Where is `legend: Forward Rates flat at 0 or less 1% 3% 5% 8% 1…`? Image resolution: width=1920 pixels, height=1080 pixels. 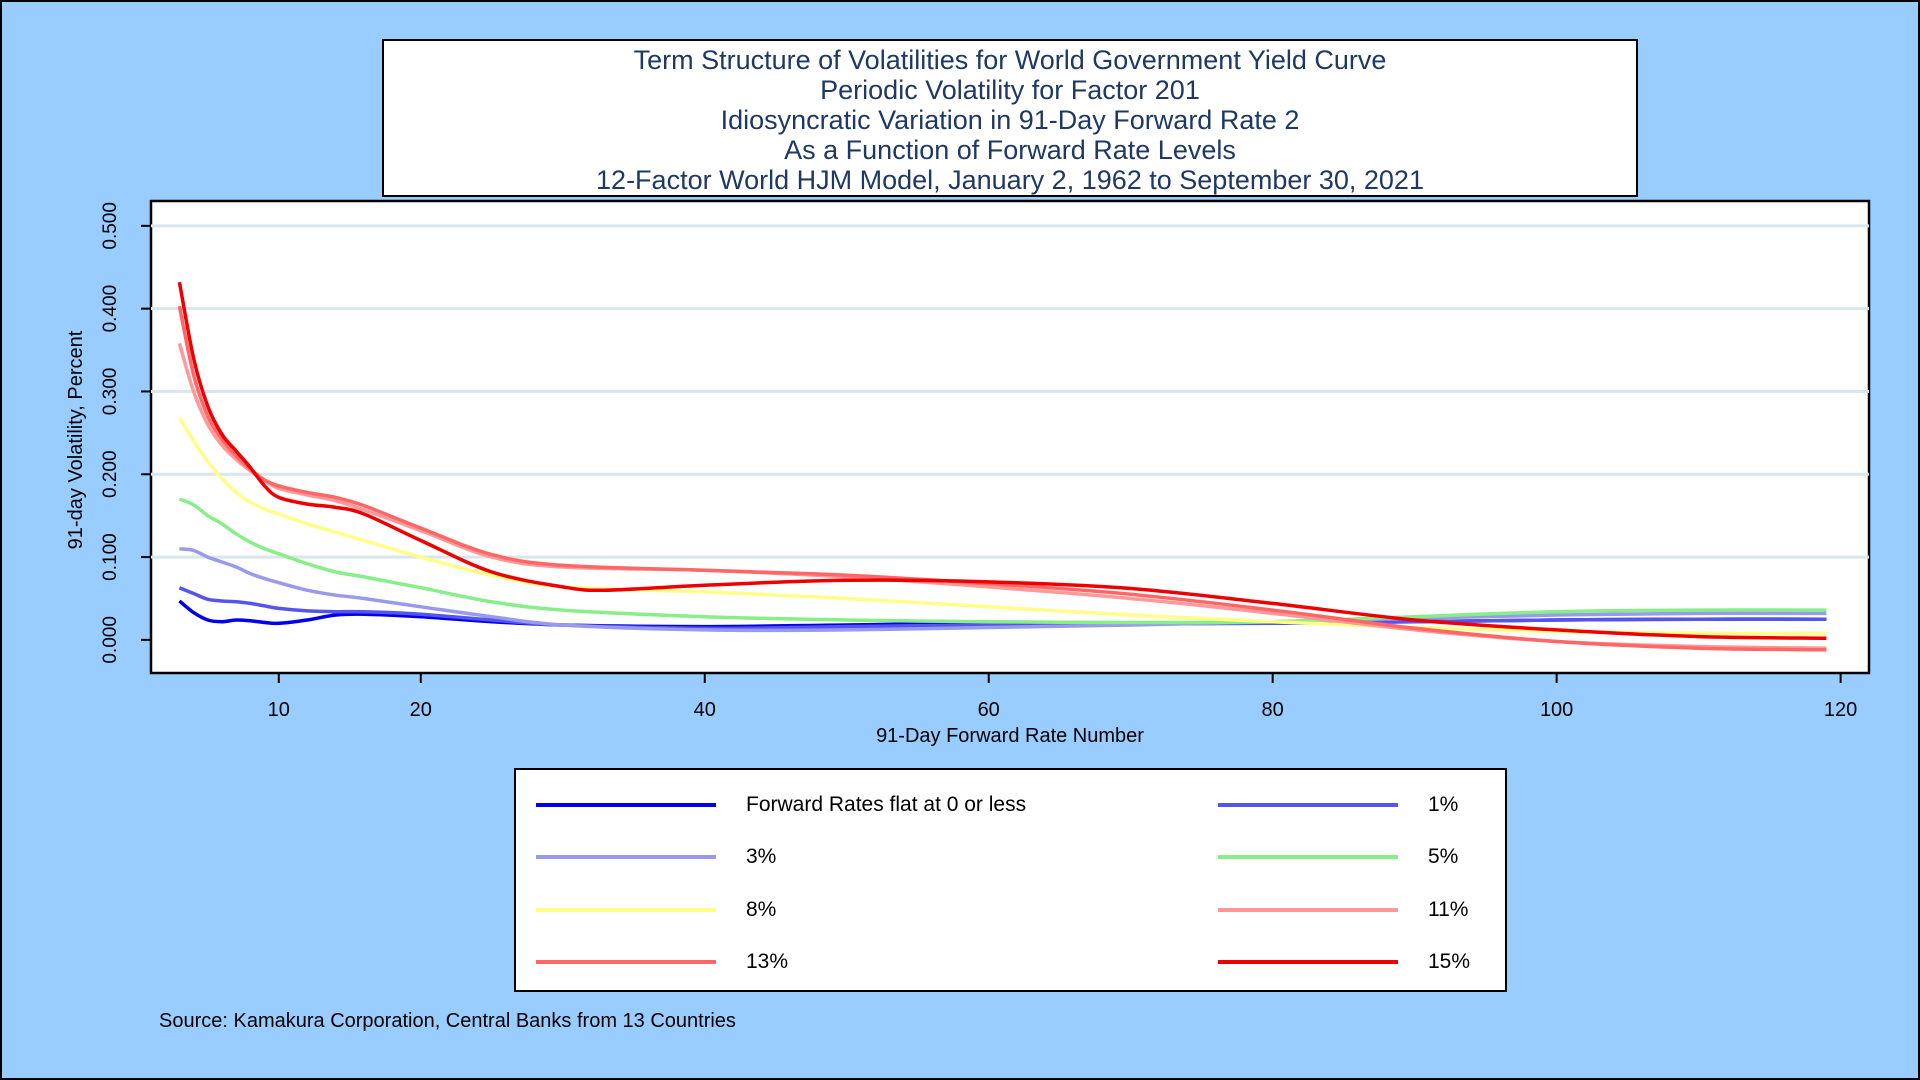 legend: Forward Rates flat at 0 or less 1% 3% 5% 8% 1… is located at coordinates (1010, 880).